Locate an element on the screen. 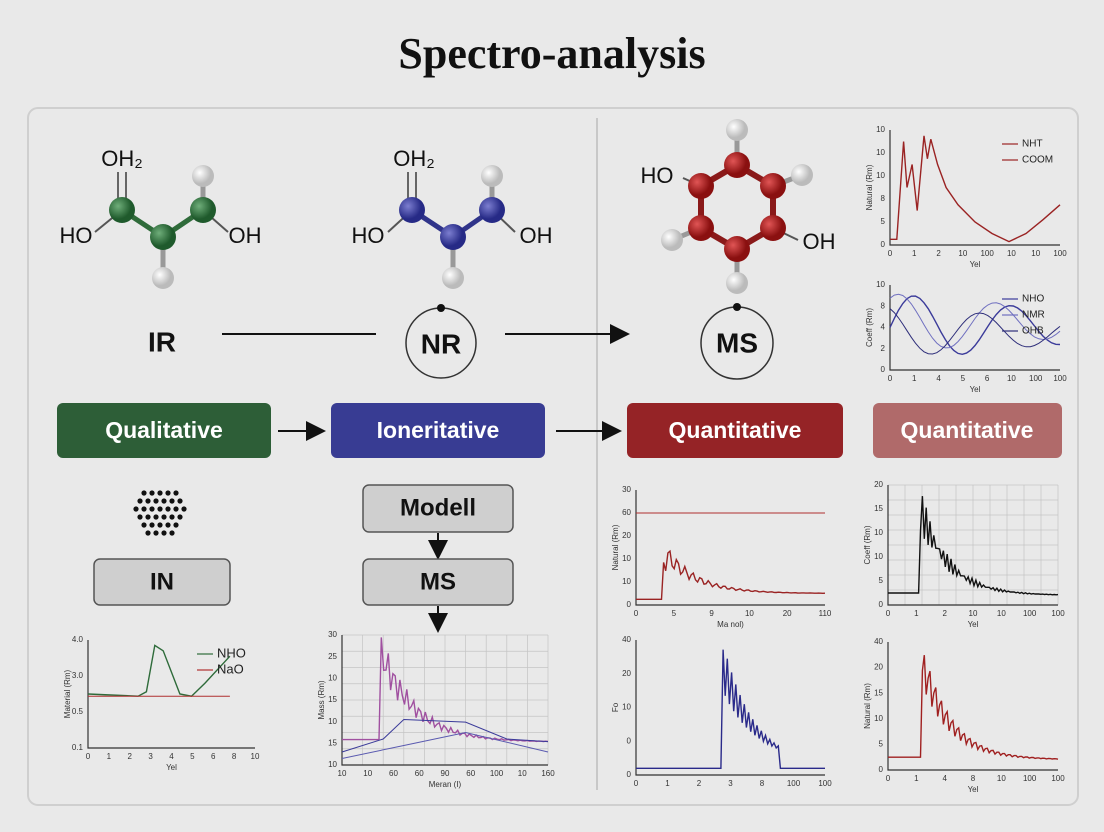  y-axis-label: Natural (Rm) is located at coordinates (615, 547).